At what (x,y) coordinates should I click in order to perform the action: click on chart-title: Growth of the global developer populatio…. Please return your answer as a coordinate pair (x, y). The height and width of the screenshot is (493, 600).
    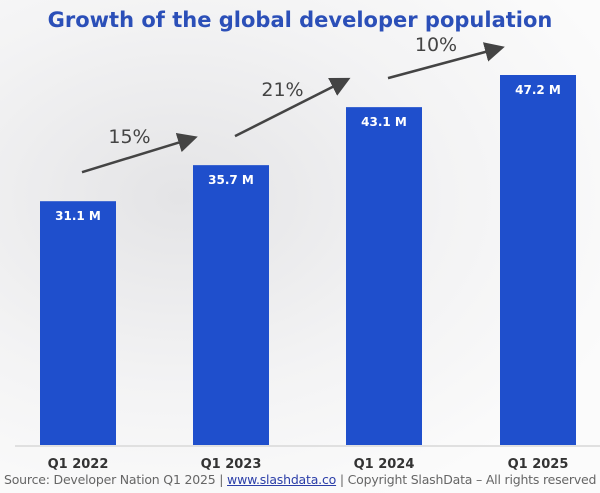
    Looking at the image, I should click on (300, 20).